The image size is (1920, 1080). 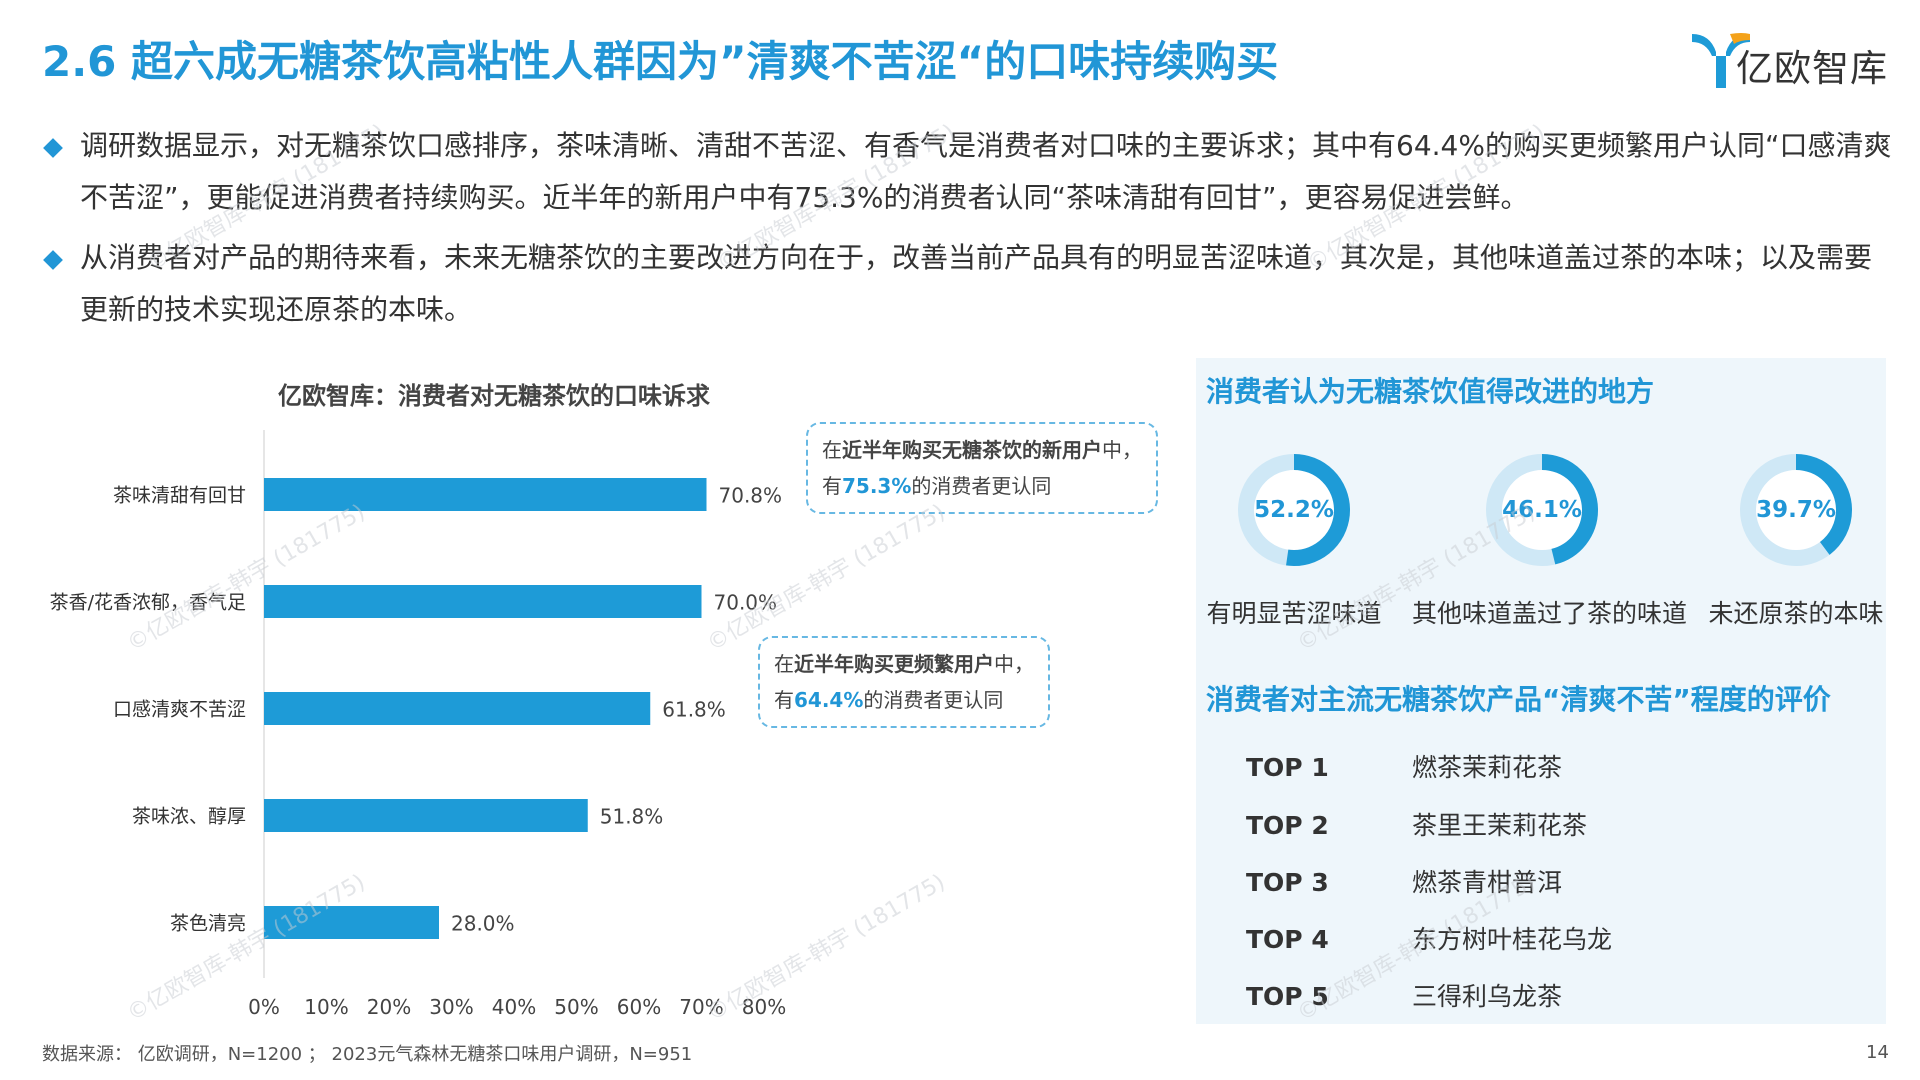 I want to click on yiou-logo-icon, so click(x=1721, y=60).